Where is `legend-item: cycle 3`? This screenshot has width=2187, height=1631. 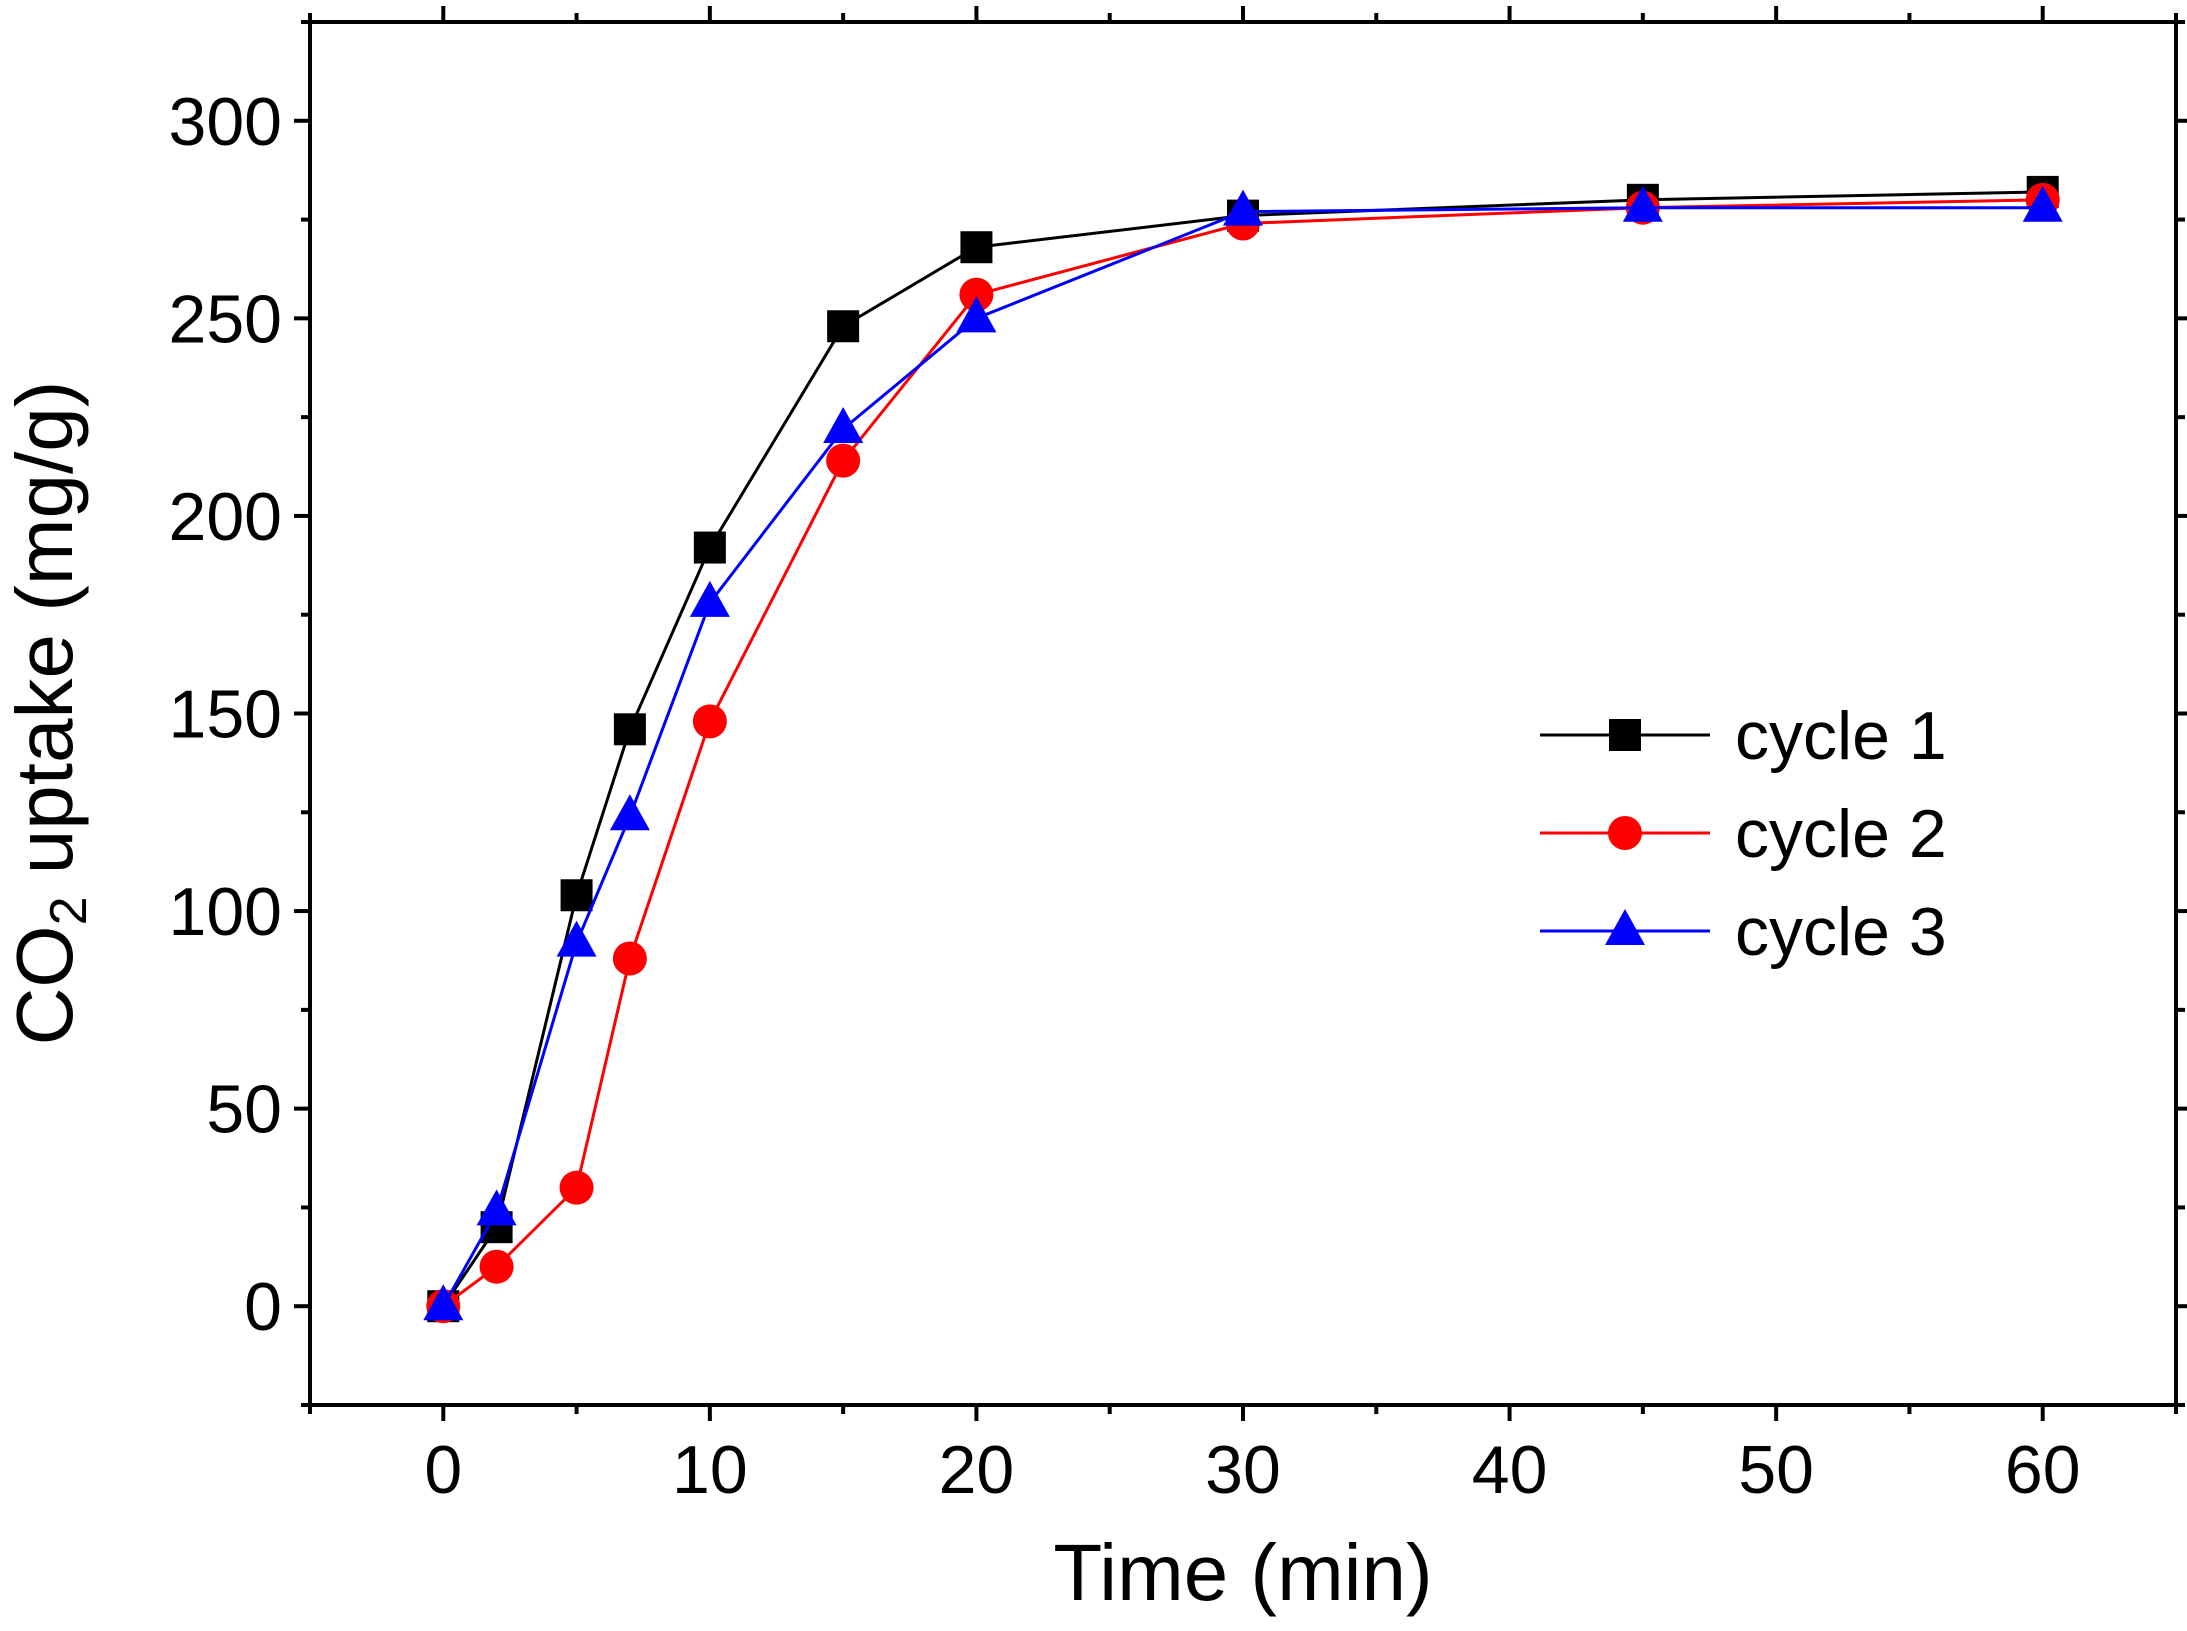 legend-item: cycle 3 is located at coordinates (1743, 932).